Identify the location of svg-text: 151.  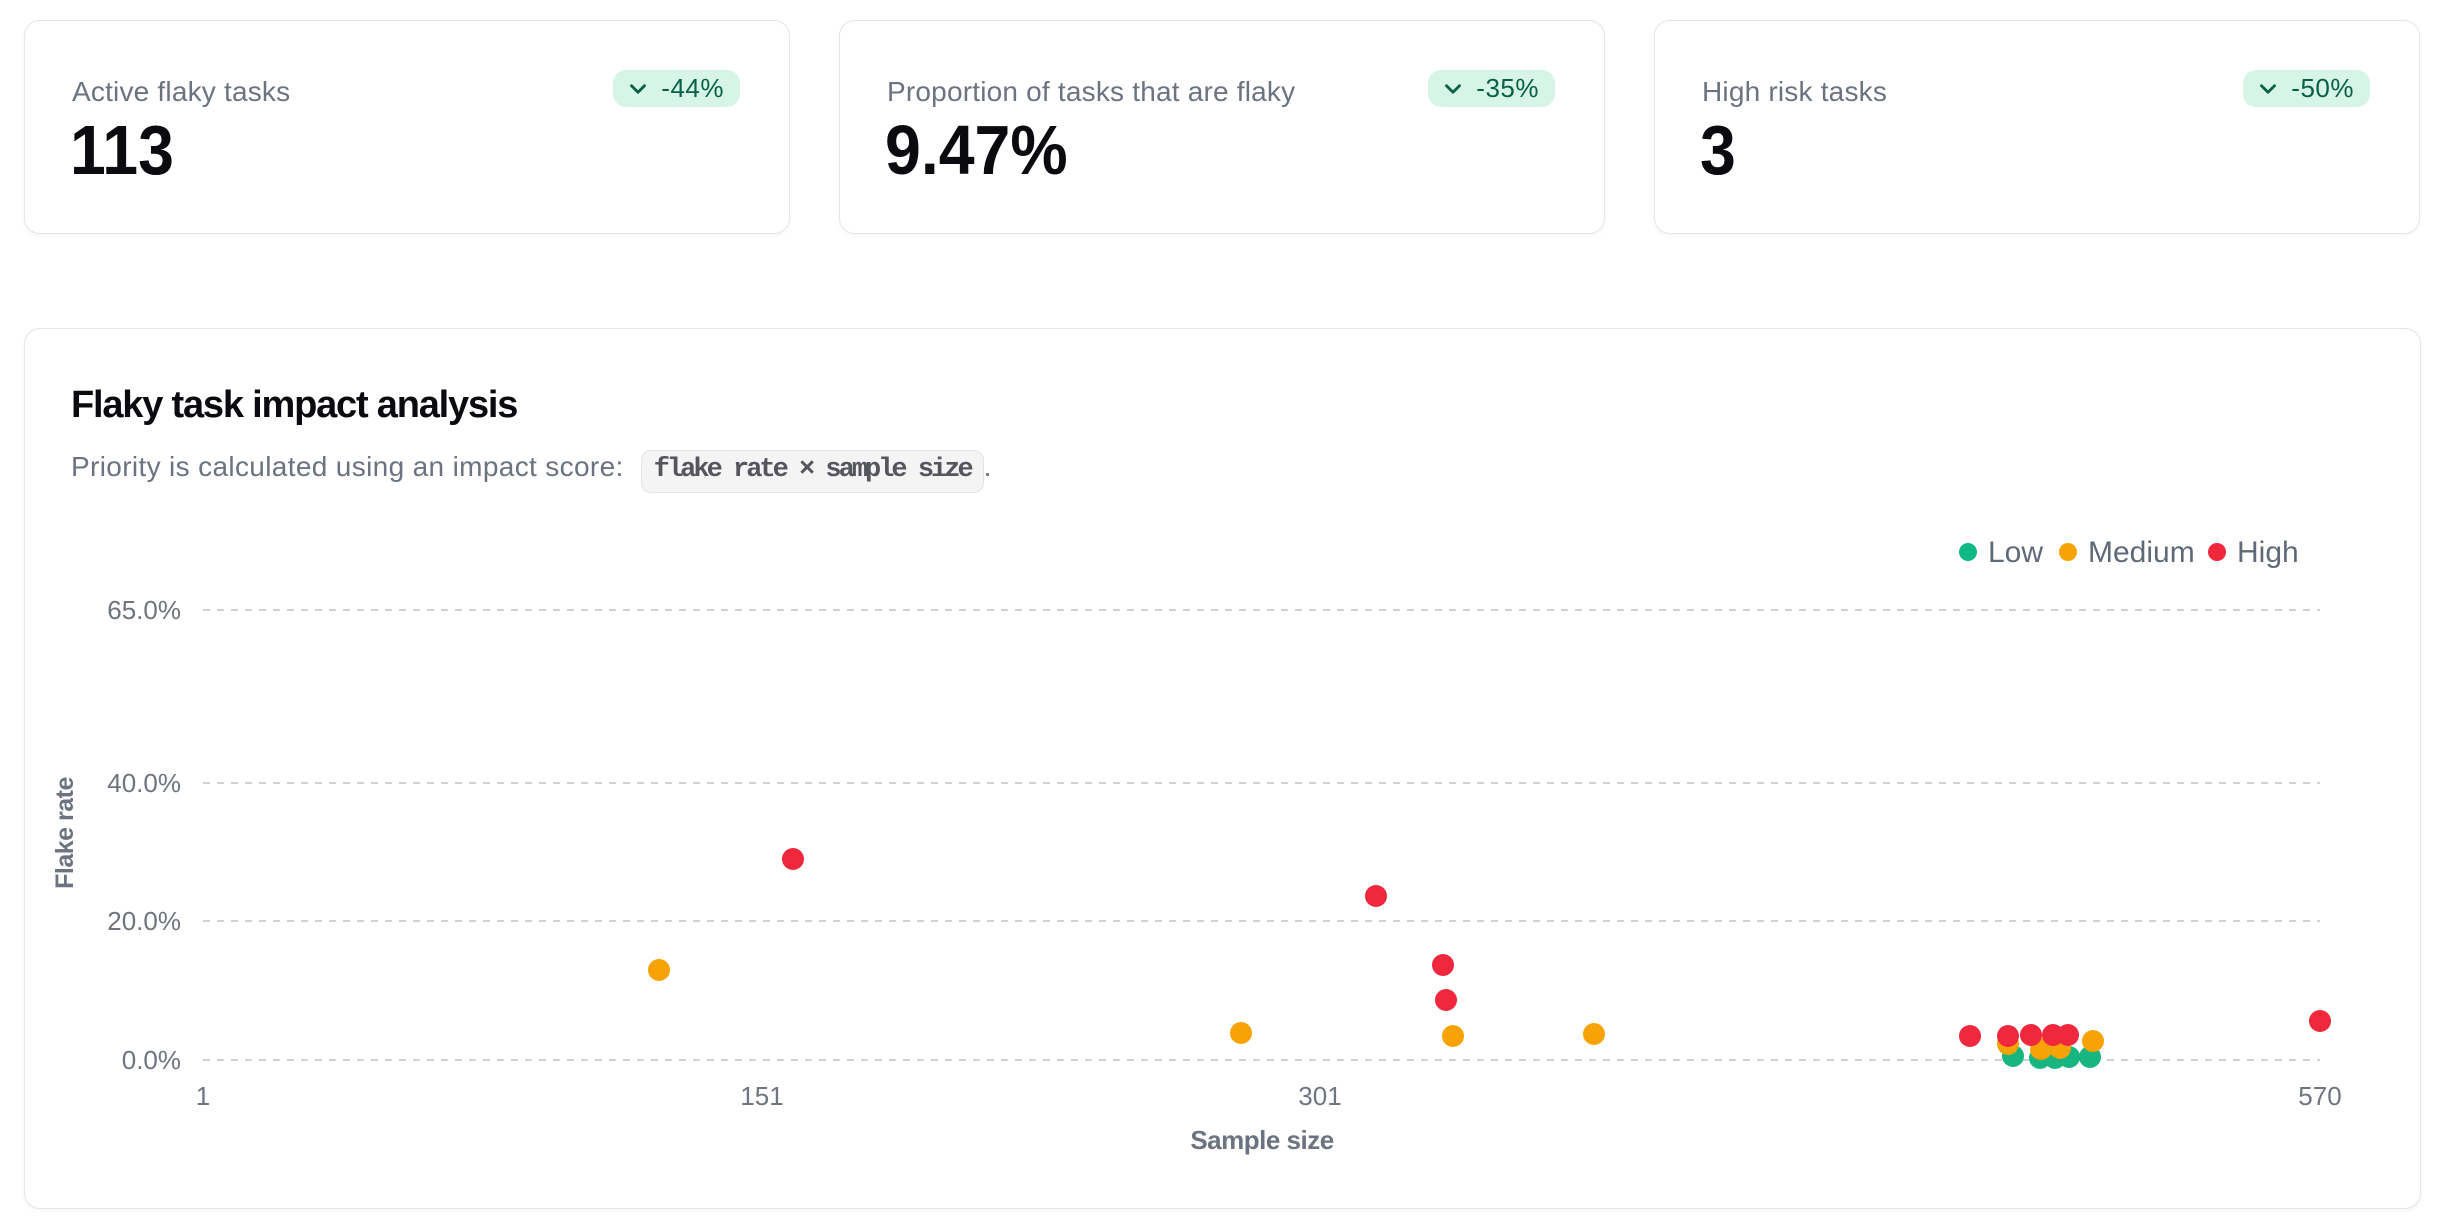
(761, 1096).